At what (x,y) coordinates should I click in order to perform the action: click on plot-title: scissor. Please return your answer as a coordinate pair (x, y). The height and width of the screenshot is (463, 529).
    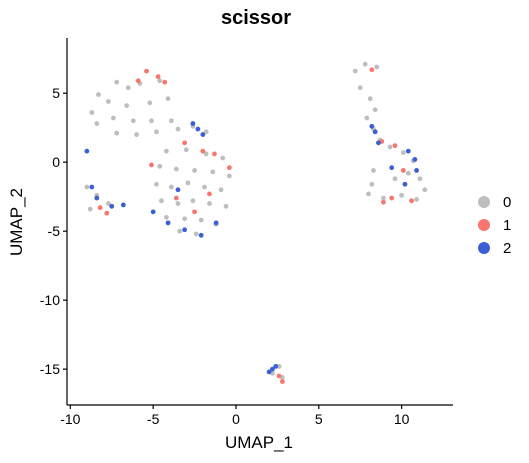
    Looking at the image, I should click on (256, 18).